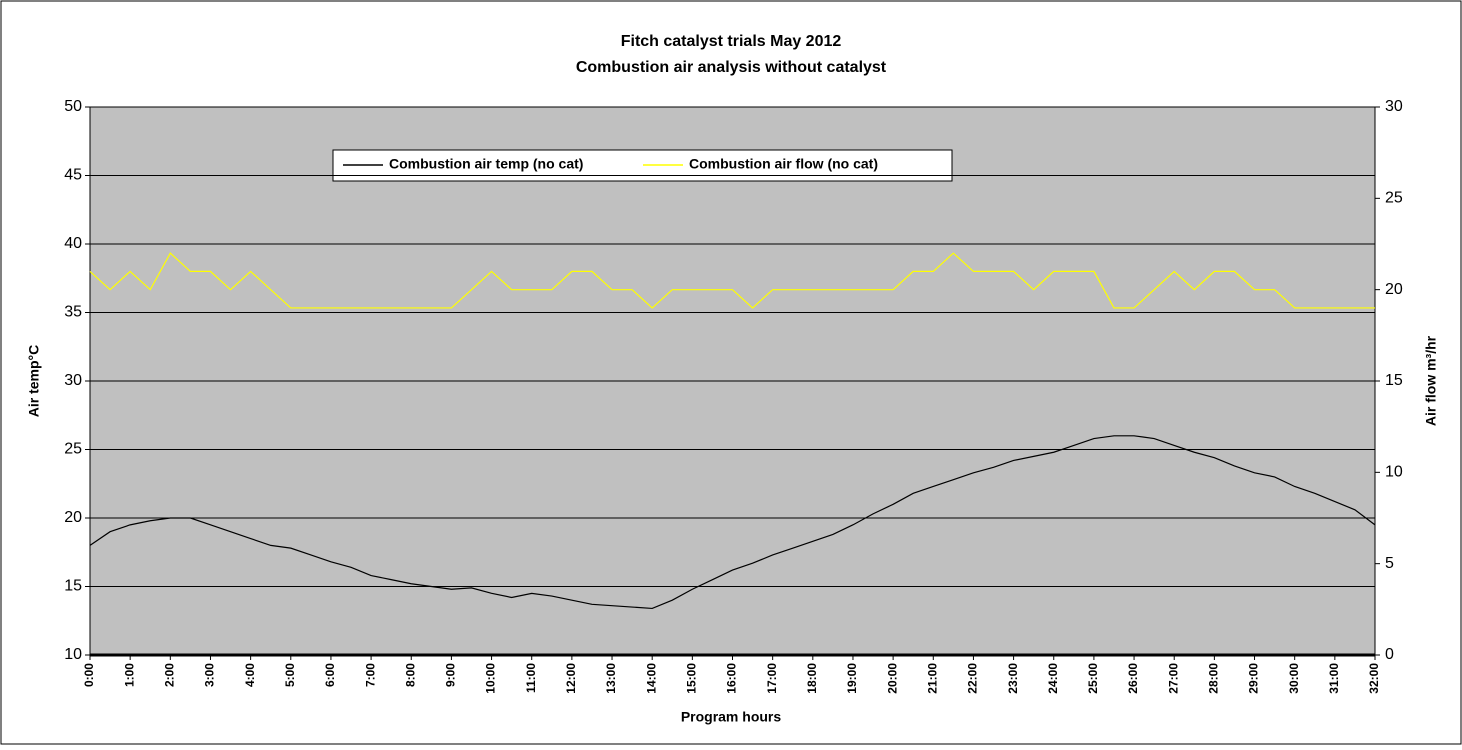  What do you see at coordinates (73, 449) in the screenshot?
I see `y-tick-label: 25` at bounding box center [73, 449].